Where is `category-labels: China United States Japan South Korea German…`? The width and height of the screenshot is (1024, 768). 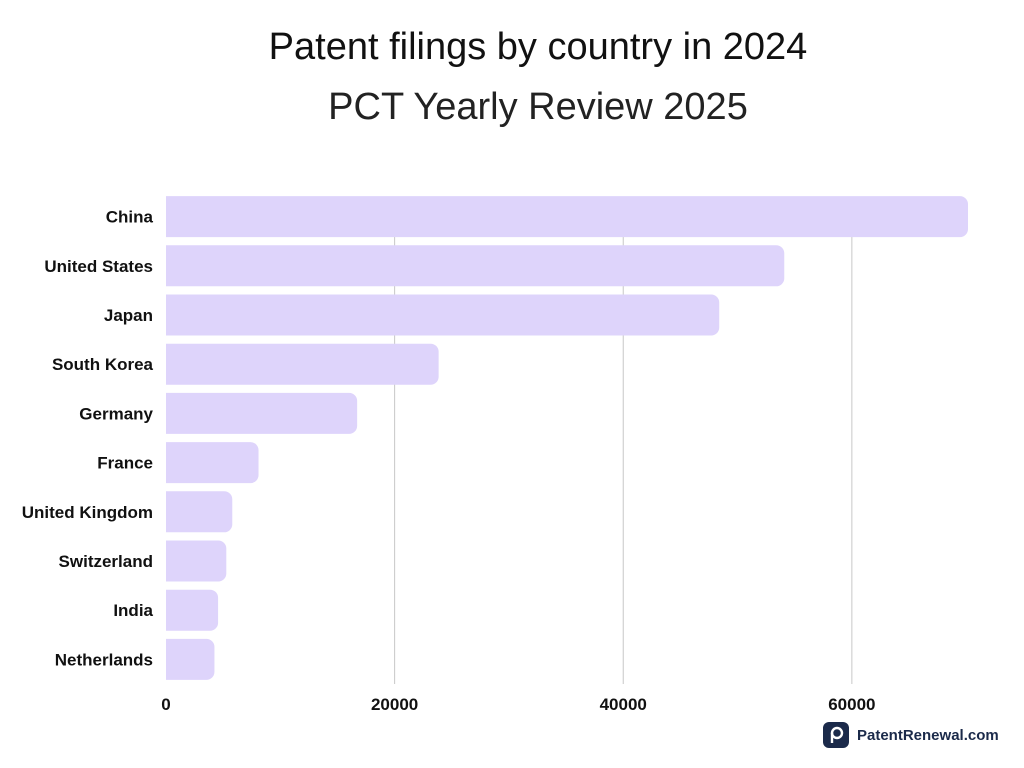
category-labels: China United States Japan South Korea German… is located at coordinates (88, 439).